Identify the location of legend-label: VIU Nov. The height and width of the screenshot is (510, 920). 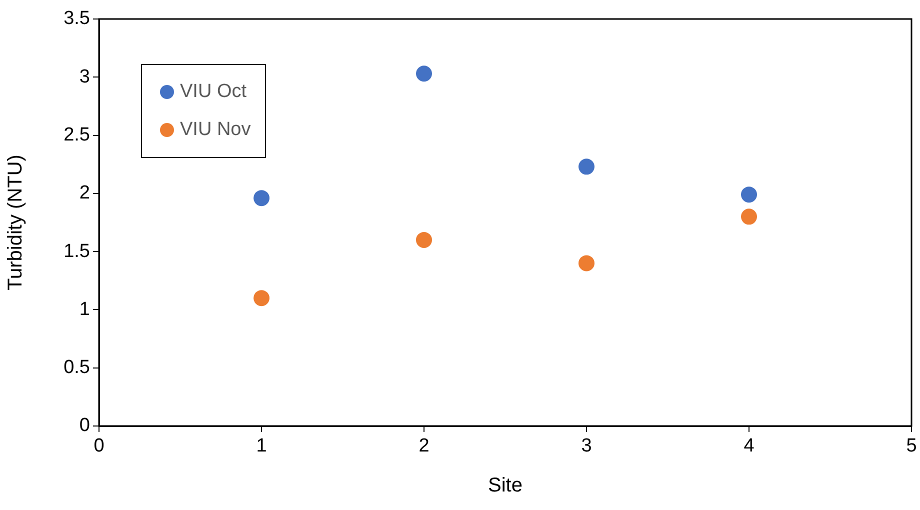
(215, 130).